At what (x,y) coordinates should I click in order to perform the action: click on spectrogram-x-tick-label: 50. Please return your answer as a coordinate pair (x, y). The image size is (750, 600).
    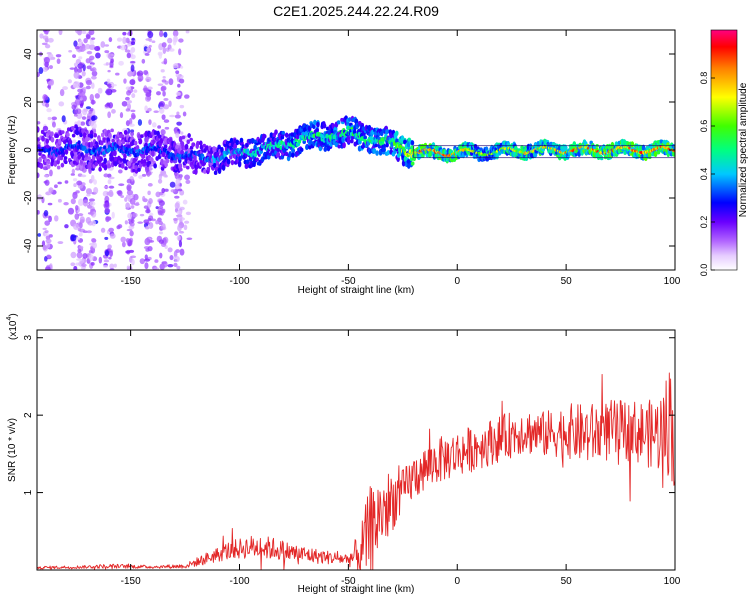
    Looking at the image, I should click on (567, 281).